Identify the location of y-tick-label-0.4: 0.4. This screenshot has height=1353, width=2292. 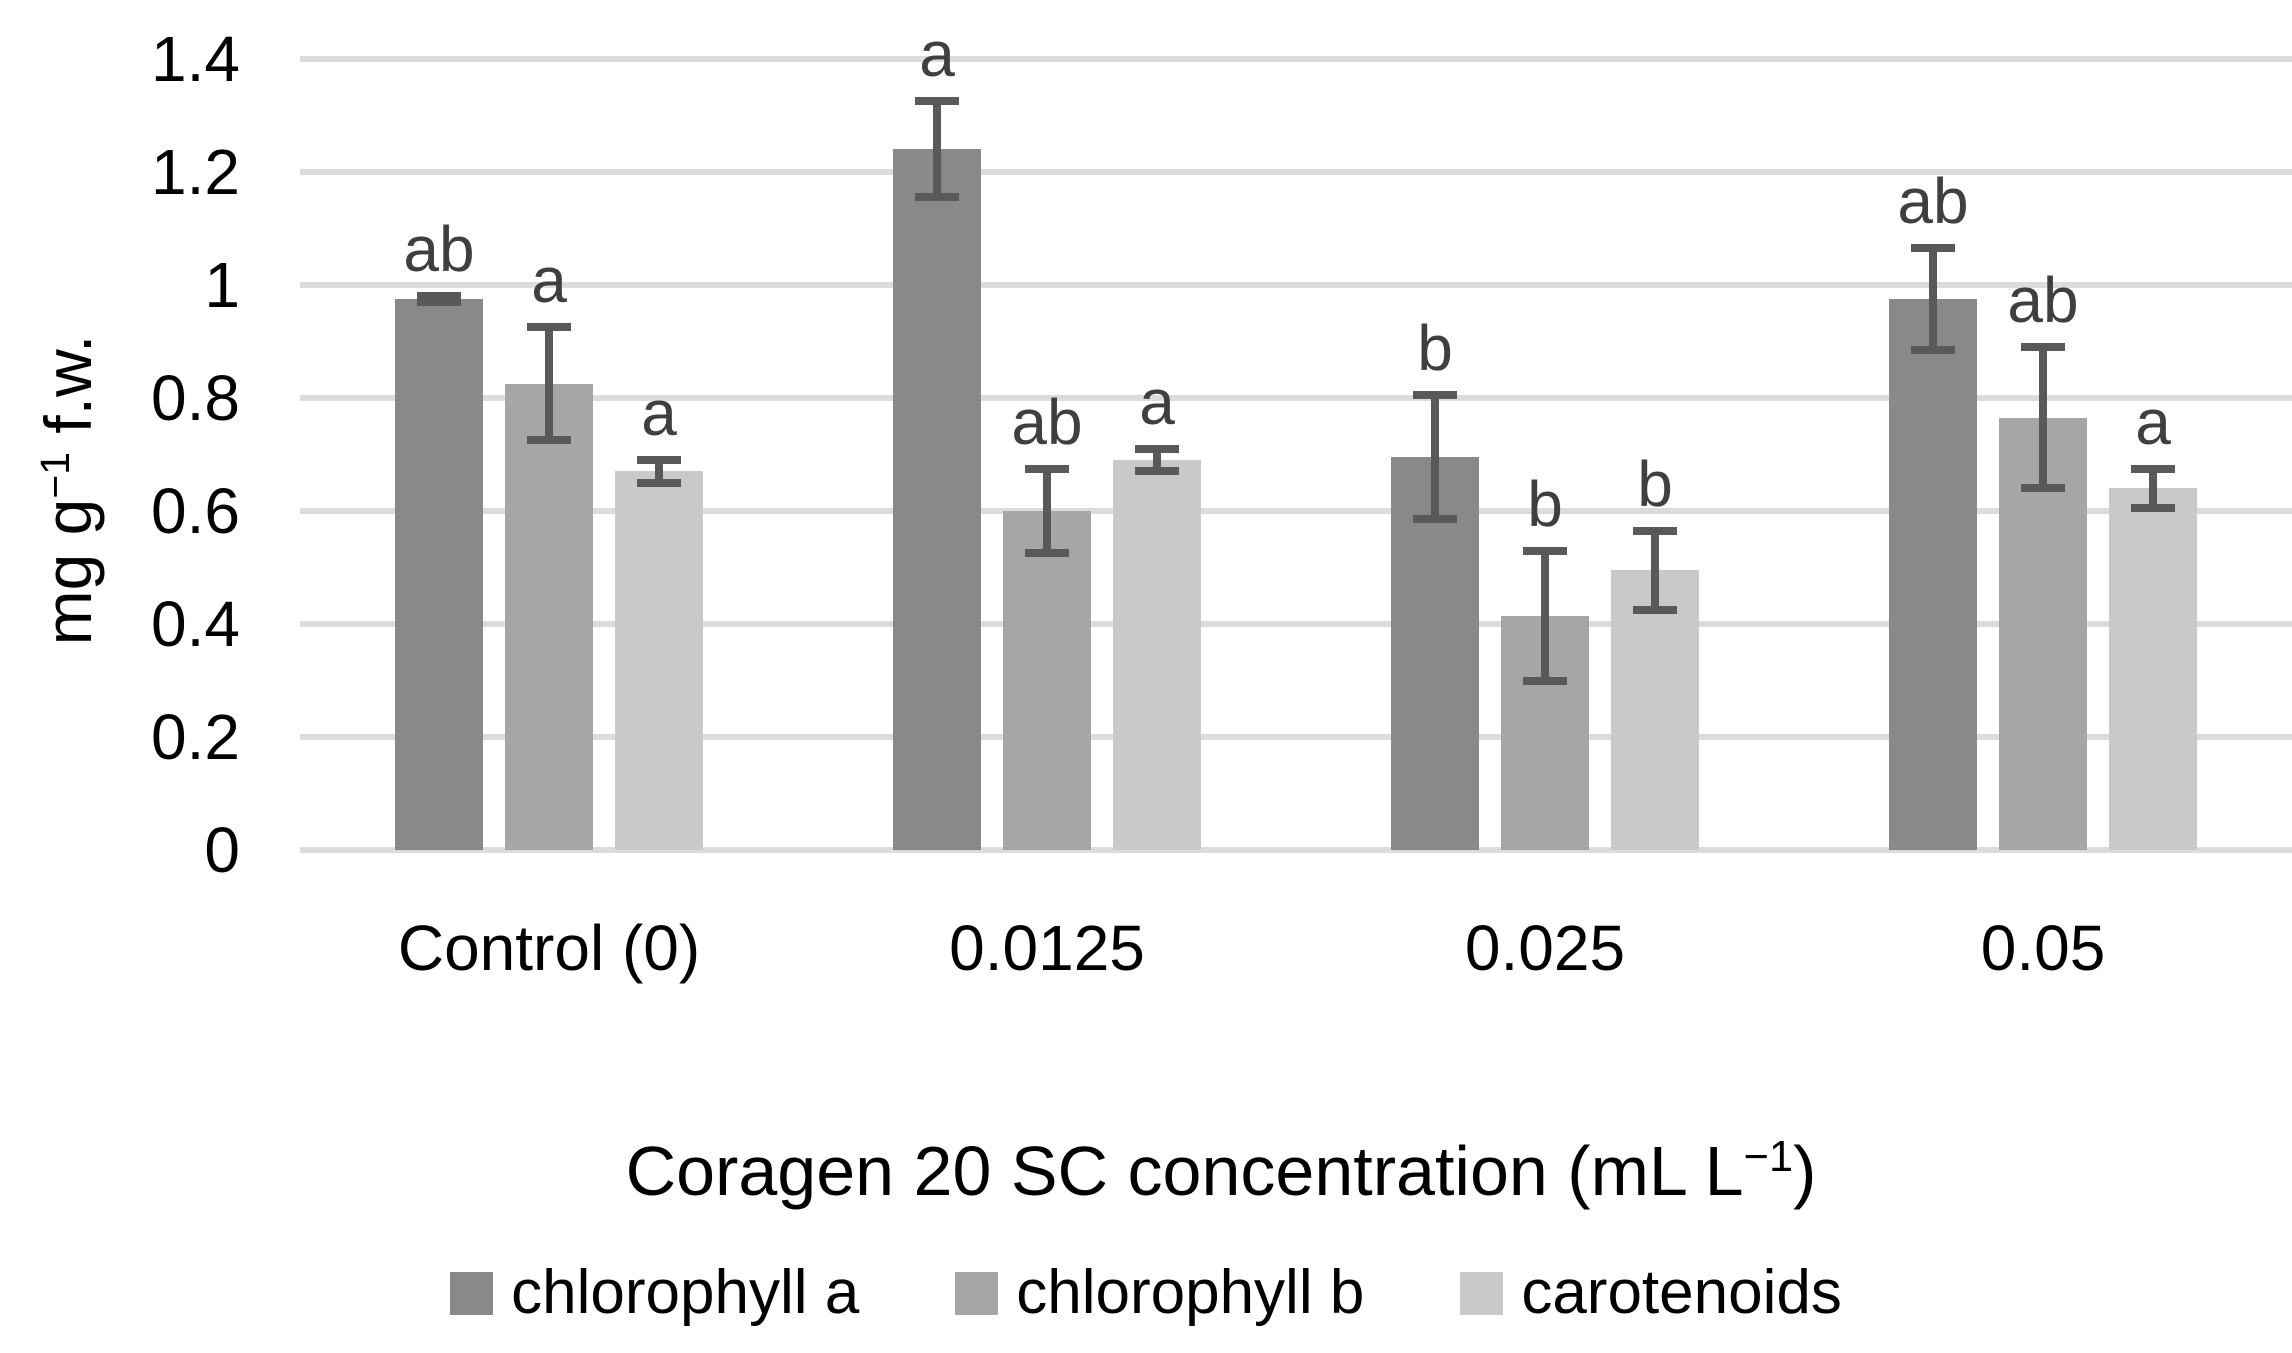
(195, 624).